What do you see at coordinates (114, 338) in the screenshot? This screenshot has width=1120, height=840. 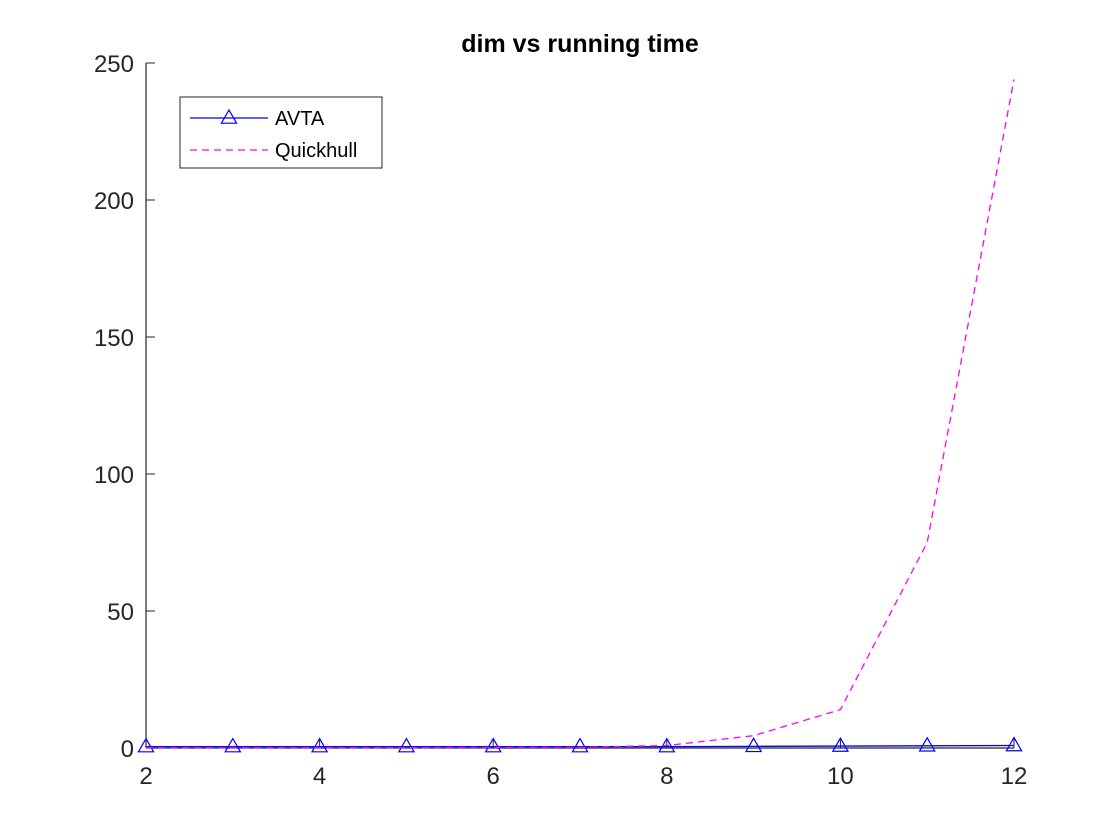 I see `y-tick-label: 150` at bounding box center [114, 338].